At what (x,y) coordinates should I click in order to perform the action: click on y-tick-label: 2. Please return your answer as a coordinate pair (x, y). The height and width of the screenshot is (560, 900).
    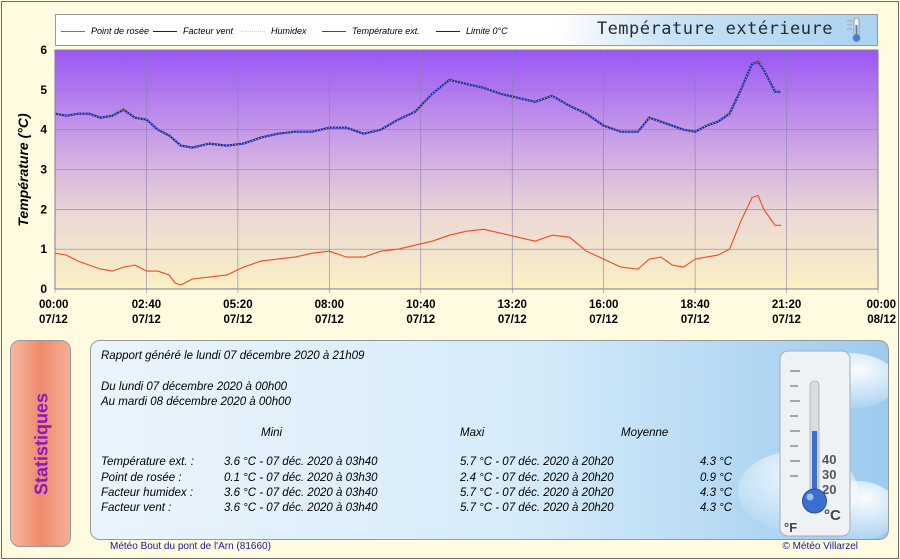
    Looking at the image, I should click on (43, 209).